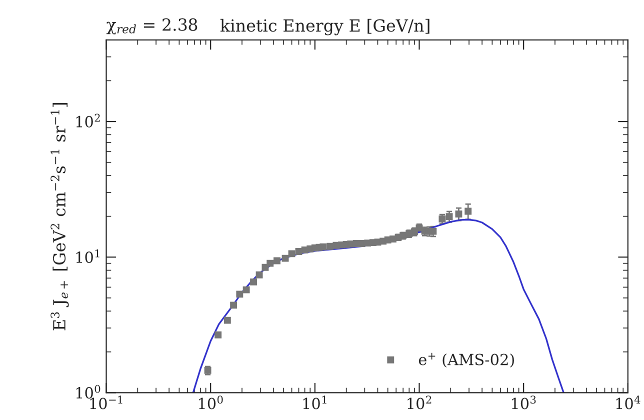  I want to click on x-tick-label: 10$^{0}$, so click(211, 403).